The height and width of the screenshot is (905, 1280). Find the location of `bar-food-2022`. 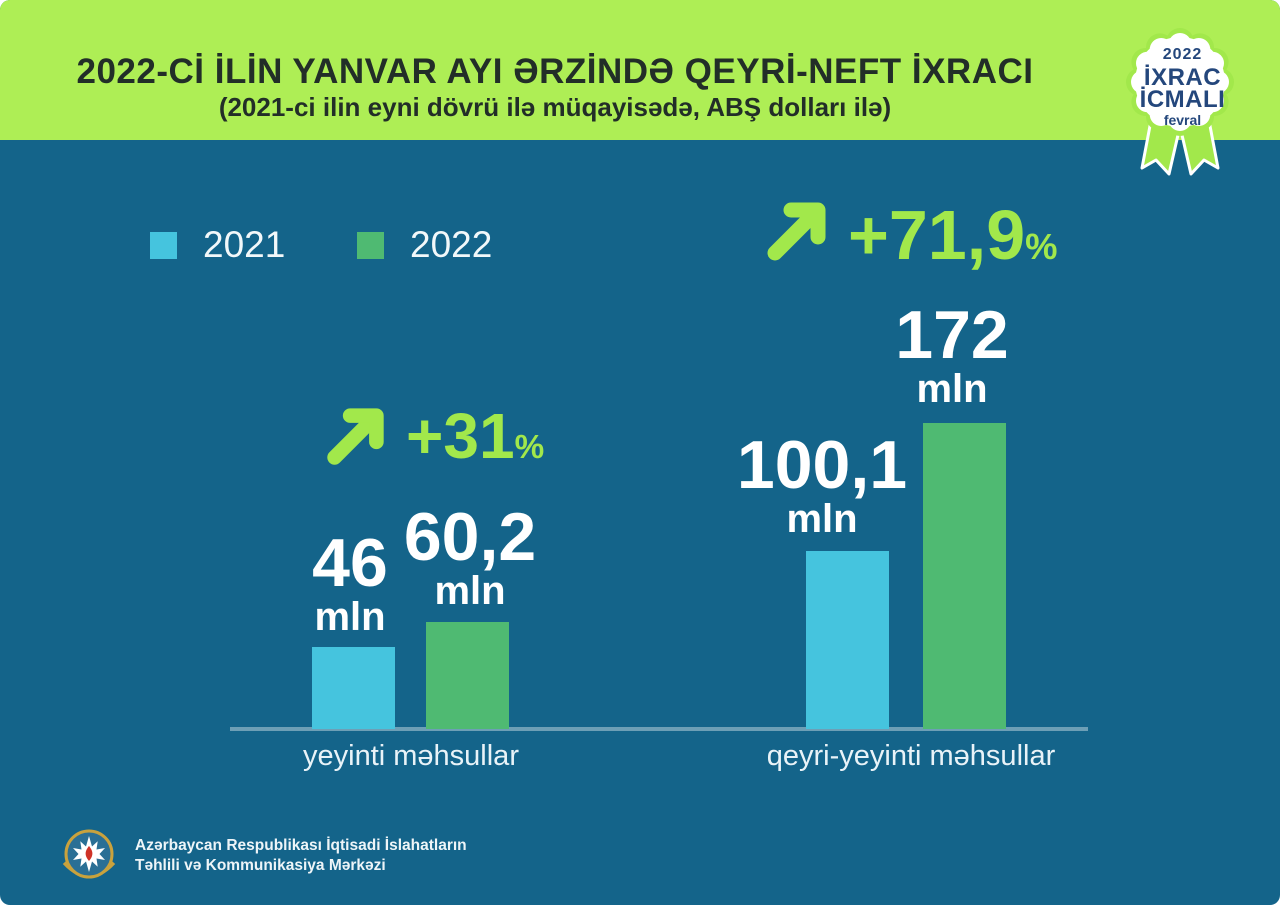

bar-food-2022 is located at coordinates (467, 675).